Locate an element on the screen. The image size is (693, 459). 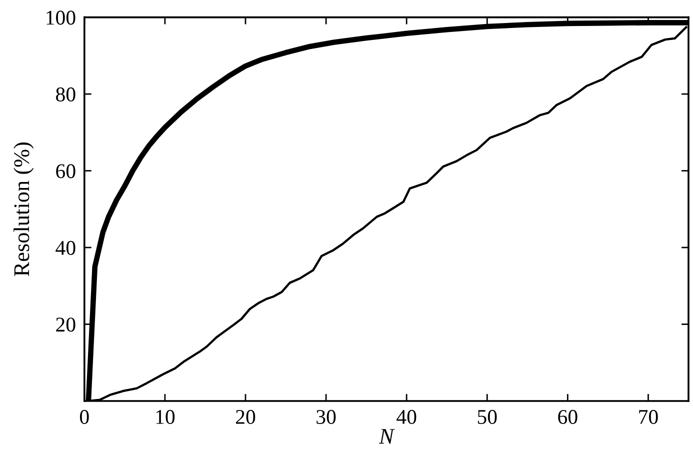
x-tick-label: 50 is located at coordinates (487, 417).